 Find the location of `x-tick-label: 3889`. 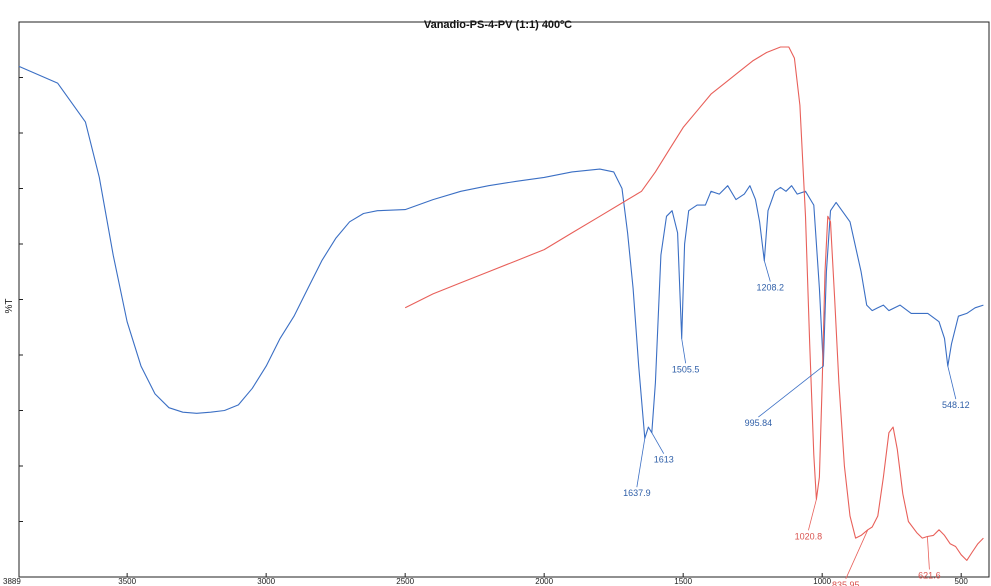

x-tick-label: 3889 is located at coordinates (12, 581).